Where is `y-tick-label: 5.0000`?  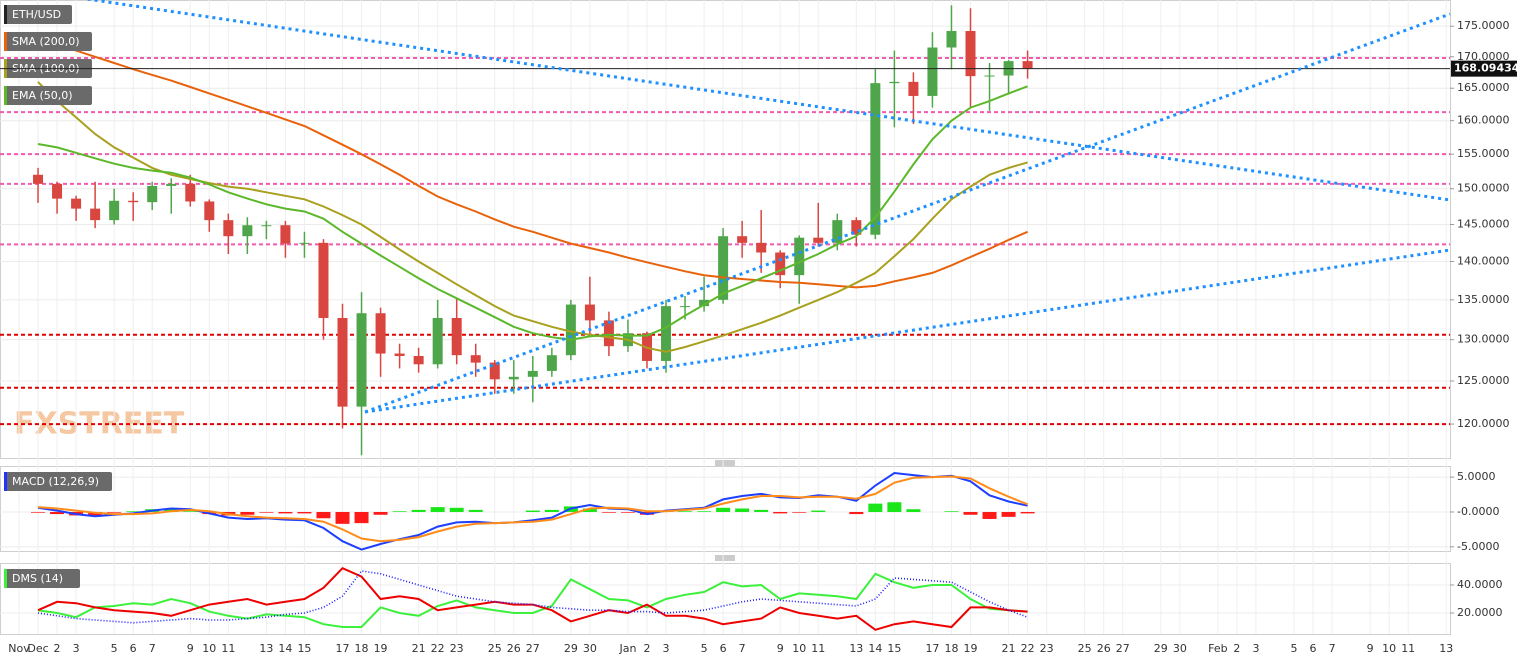
y-tick-label: 5.0000 is located at coordinates (1476, 476).